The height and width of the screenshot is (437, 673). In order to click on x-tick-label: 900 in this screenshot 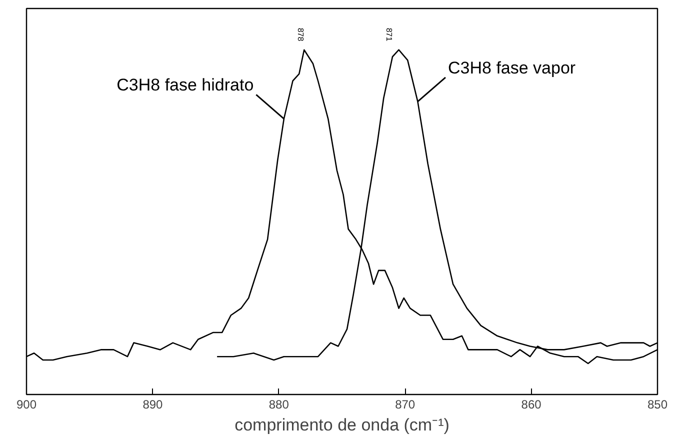, I will do `click(26, 405)`.